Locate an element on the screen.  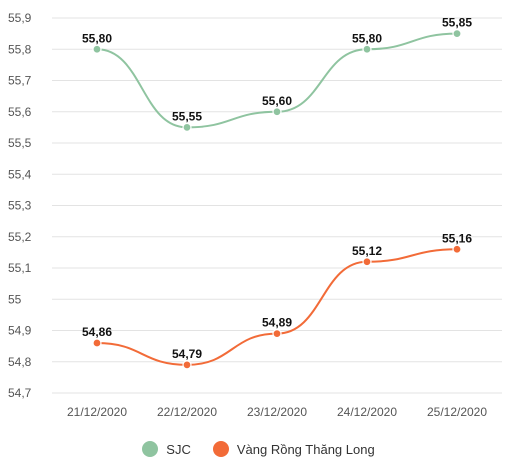
y-tick-label: 55 is located at coordinates (15, 299).